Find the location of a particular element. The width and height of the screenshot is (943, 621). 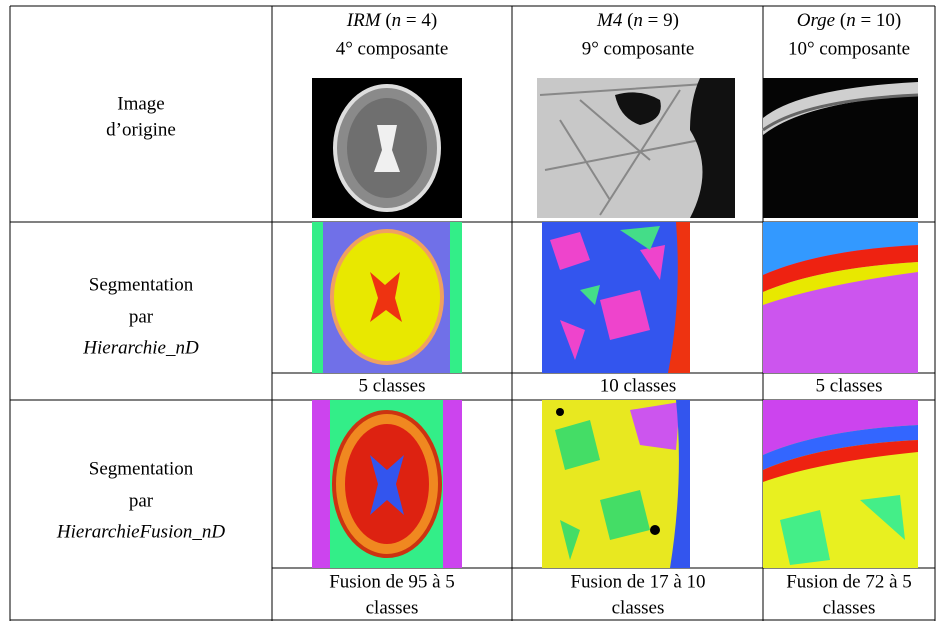

column-subtitle: 10° composante is located at coordinates (849, 48).